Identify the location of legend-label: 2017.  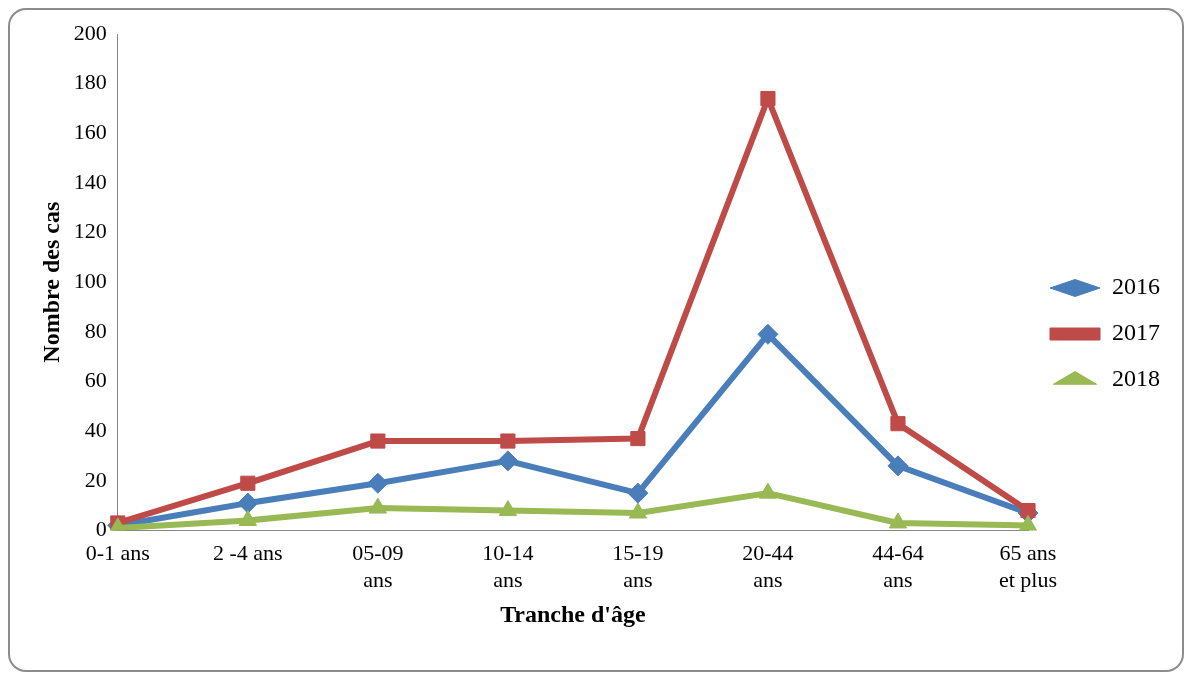
(1136, 332).